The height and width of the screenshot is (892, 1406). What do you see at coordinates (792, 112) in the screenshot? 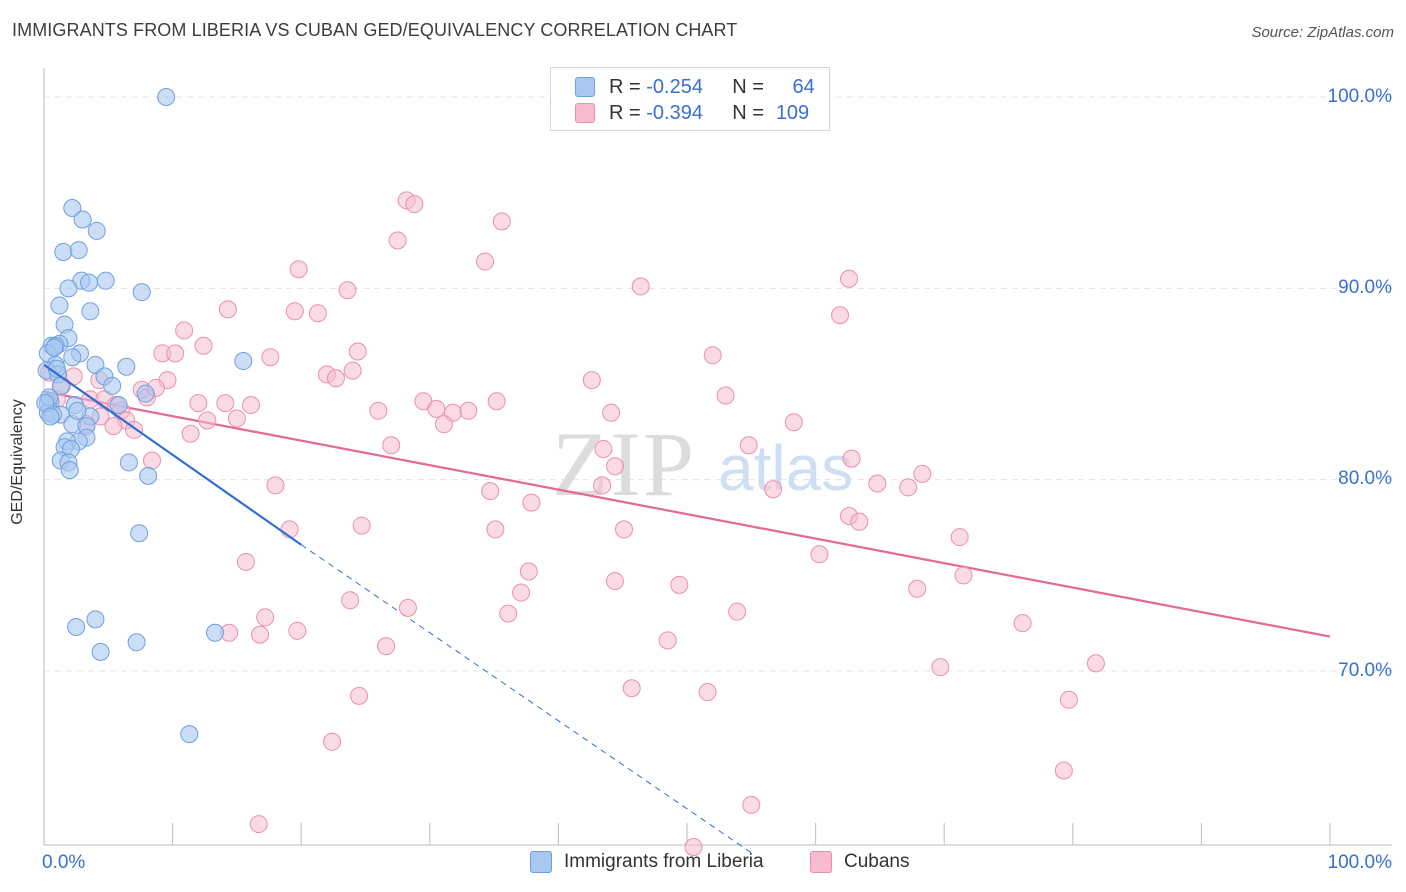
I see `legend-n-value: 109` at bounding box center [792, 112].